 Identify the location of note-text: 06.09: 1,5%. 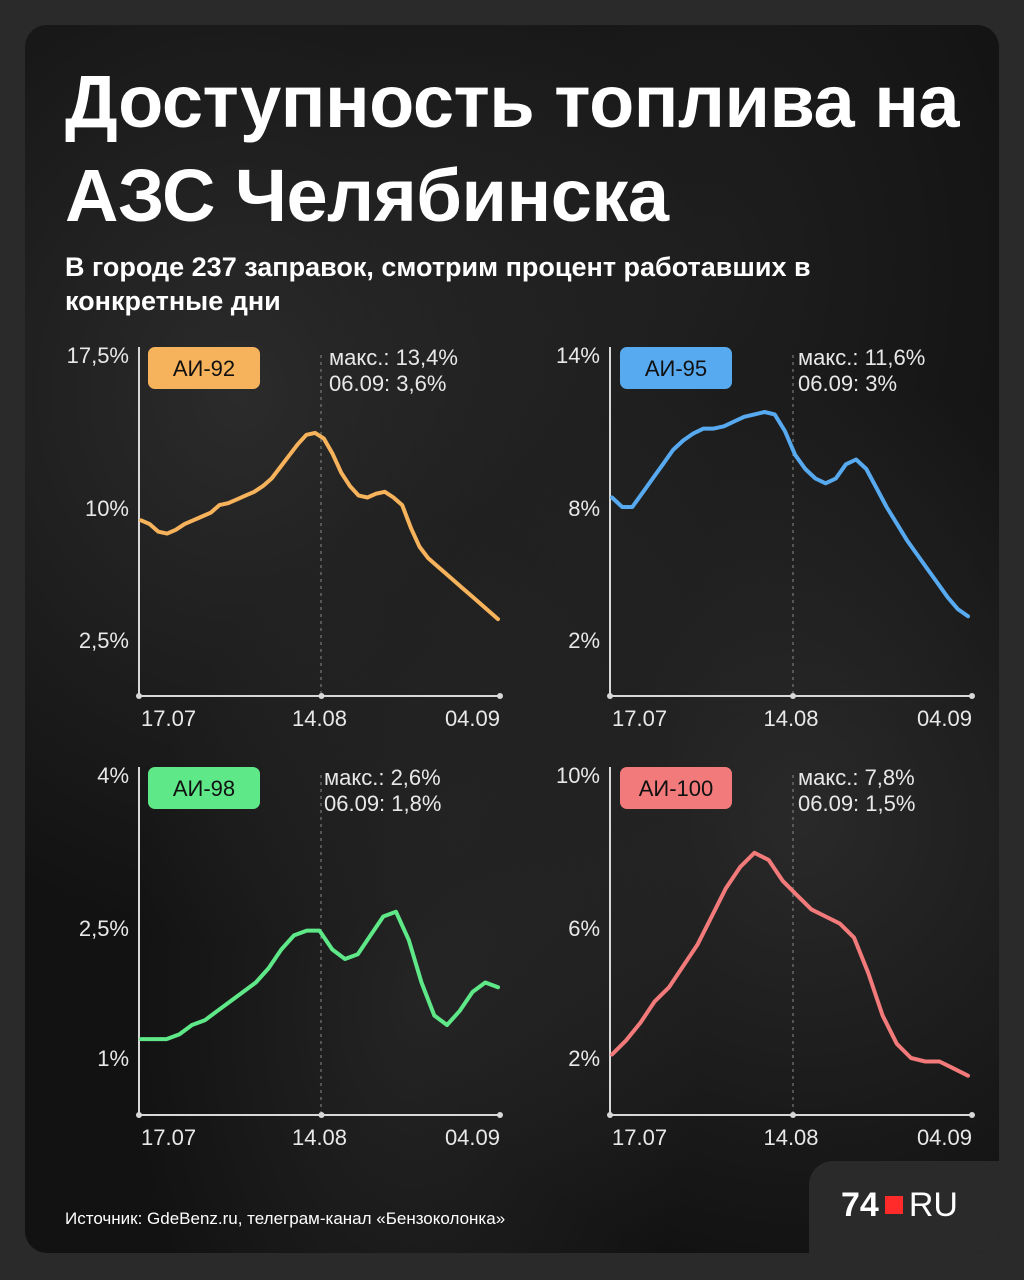
(856, 803).